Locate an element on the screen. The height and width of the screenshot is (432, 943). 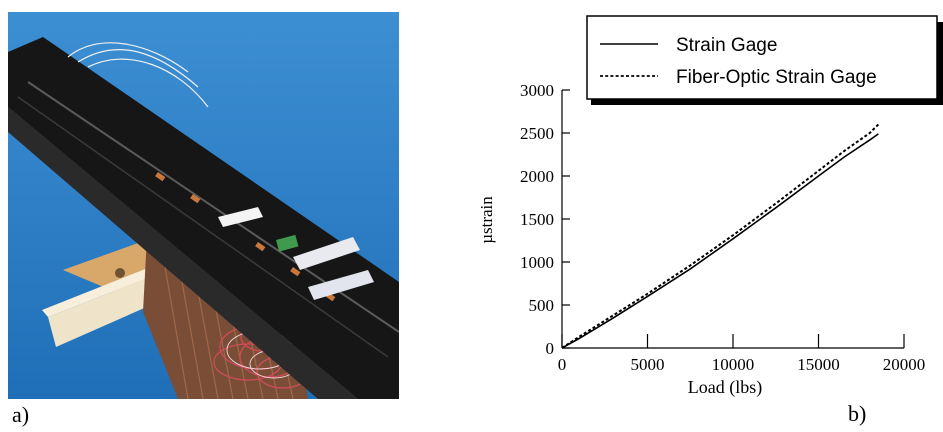
legend-label-strain-gage: Strain Gage is located at coordinates (726, 45).